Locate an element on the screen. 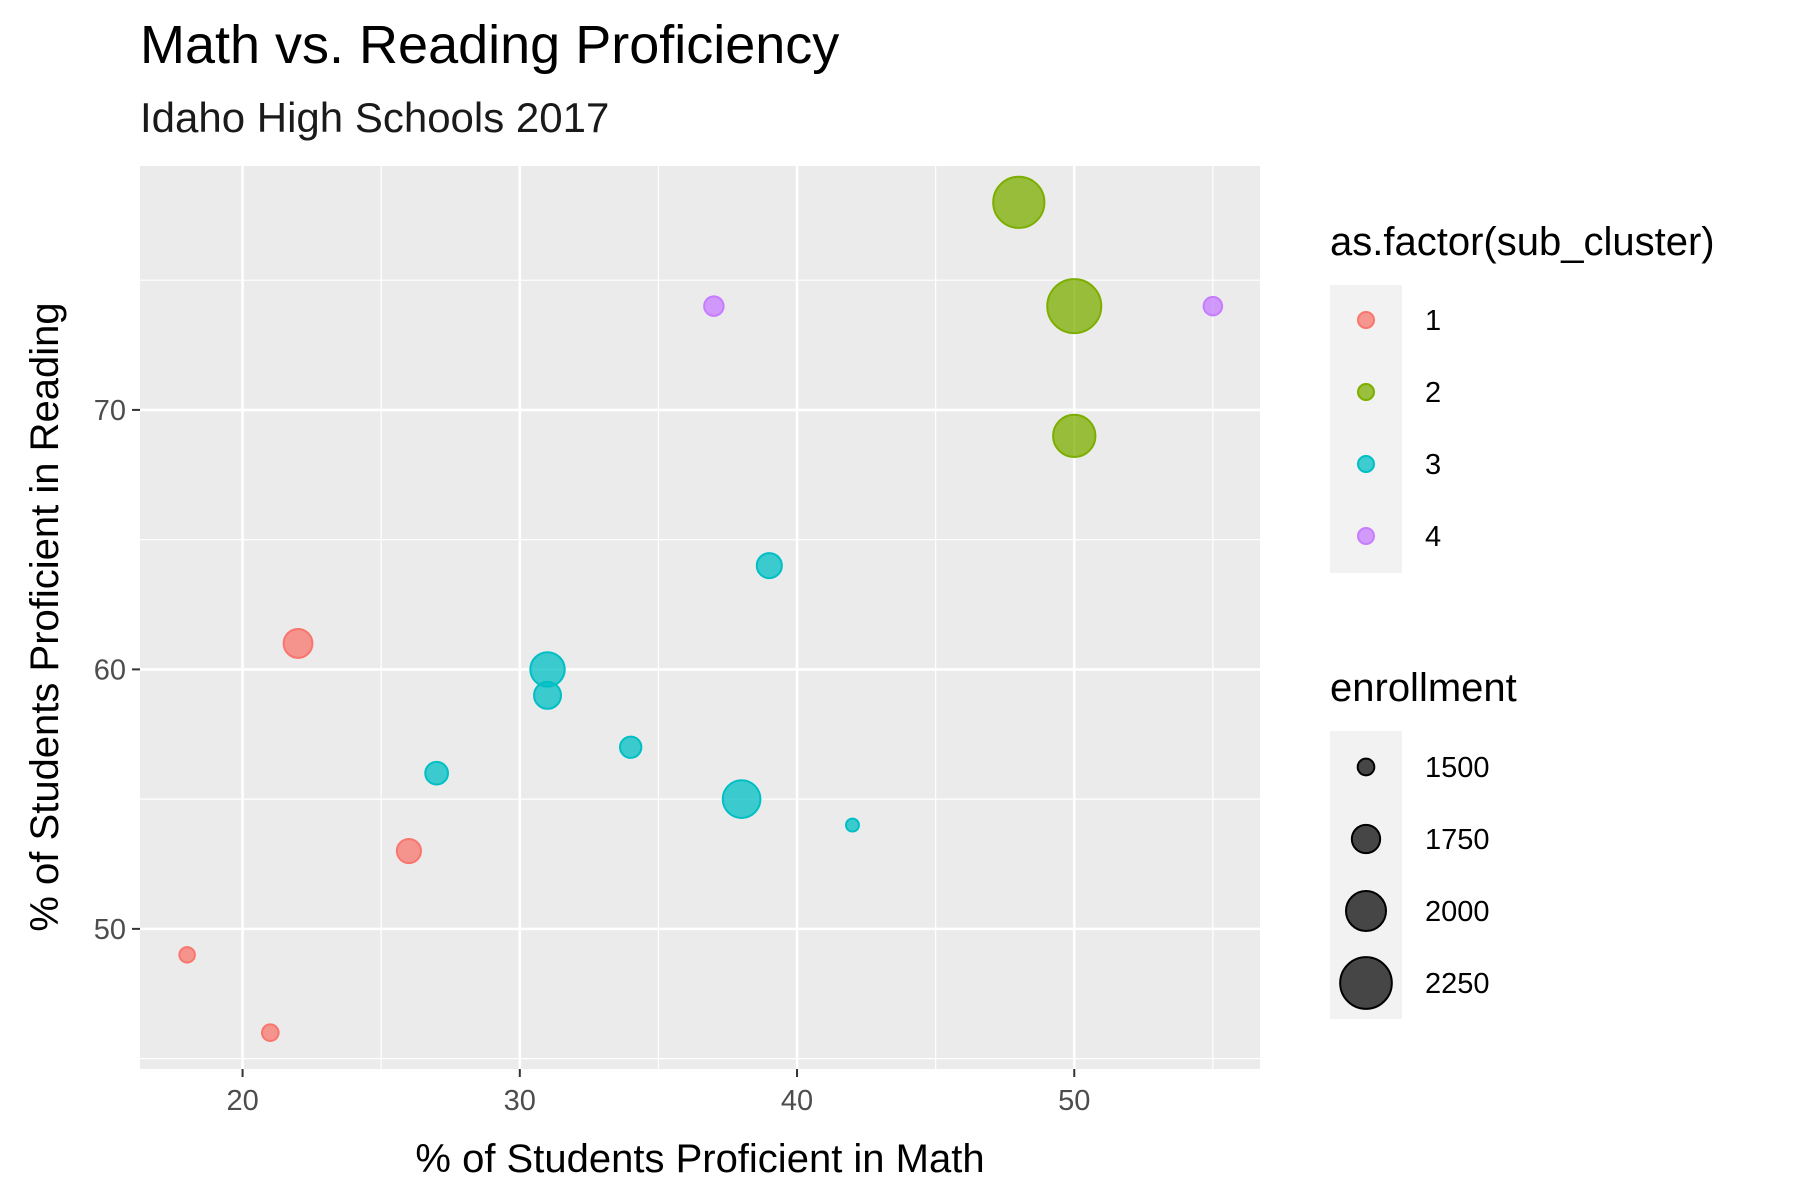 The width and height of the screenshot is (1800, 1200). x-axis-title: % of Students Proficient in Math is located at coordinates (699, 1159).